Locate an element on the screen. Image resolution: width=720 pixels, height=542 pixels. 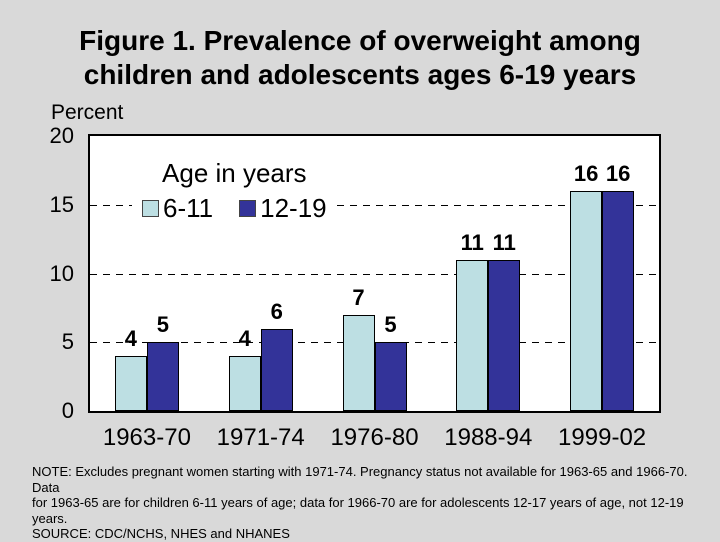
legend-item-6-11: 6-11 is located at coordinates (177, 208).